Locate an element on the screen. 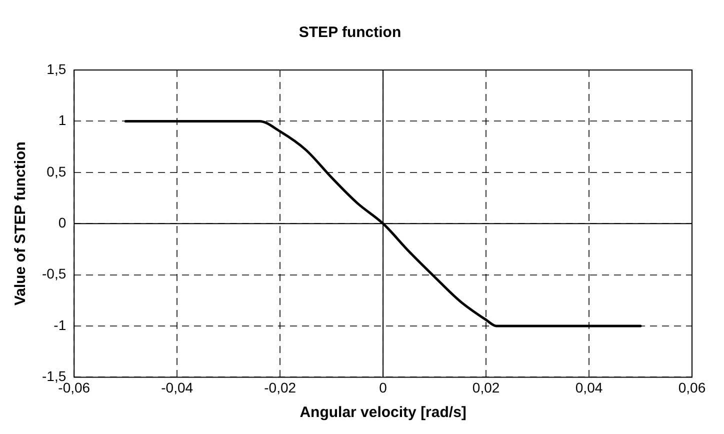 The image size is (724, 434). y-tick-label: 1,5 is located at coordinates (56, 68).